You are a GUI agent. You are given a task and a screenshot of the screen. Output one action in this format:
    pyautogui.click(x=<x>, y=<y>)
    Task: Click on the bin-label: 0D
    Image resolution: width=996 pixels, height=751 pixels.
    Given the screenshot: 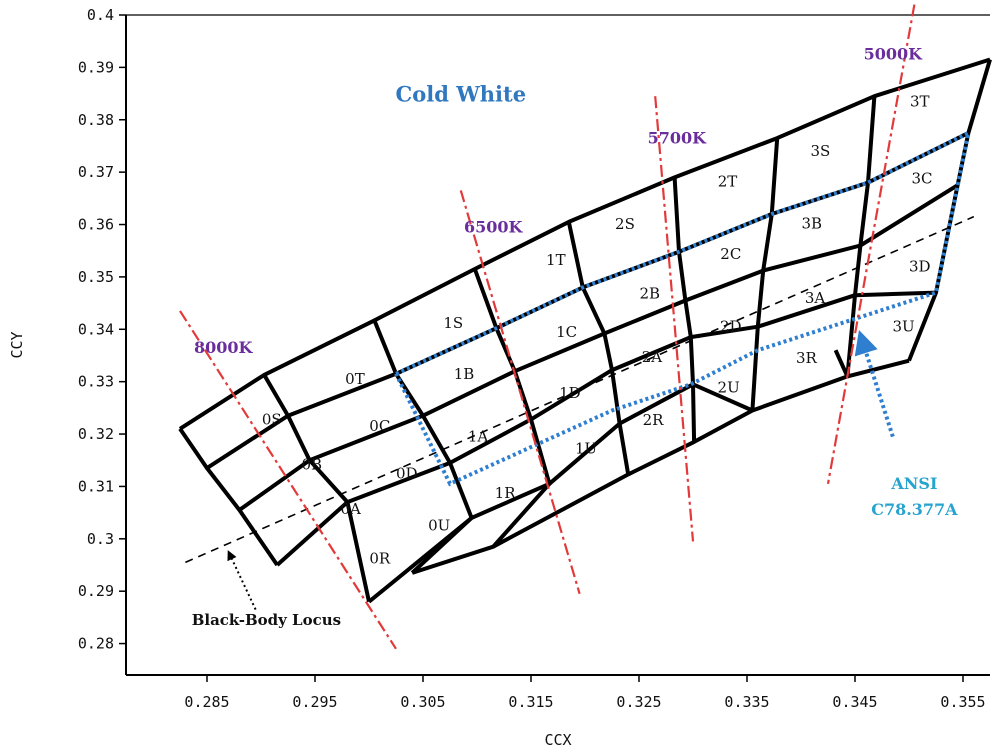 What is the action you would take?
    pyautogui.click(x=407, y=473)
    